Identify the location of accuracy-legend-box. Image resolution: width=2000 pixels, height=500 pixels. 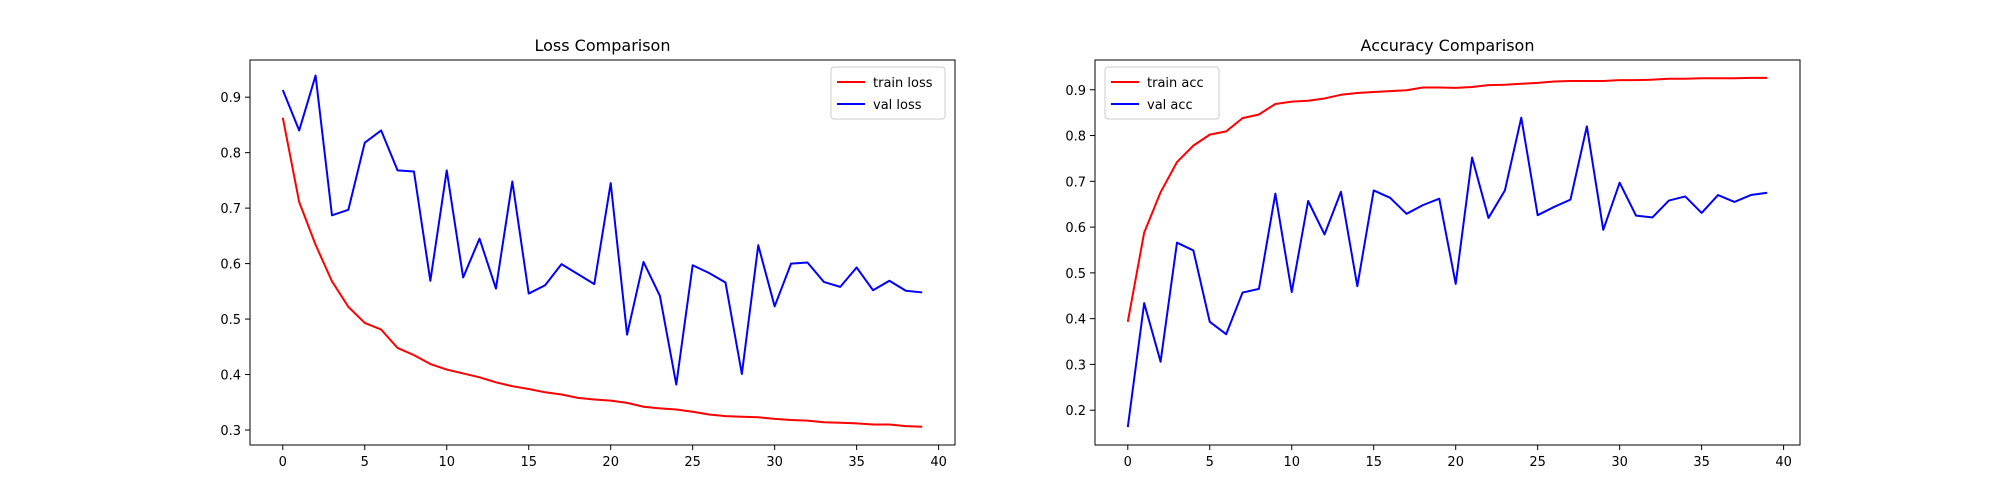
(1162, 93).